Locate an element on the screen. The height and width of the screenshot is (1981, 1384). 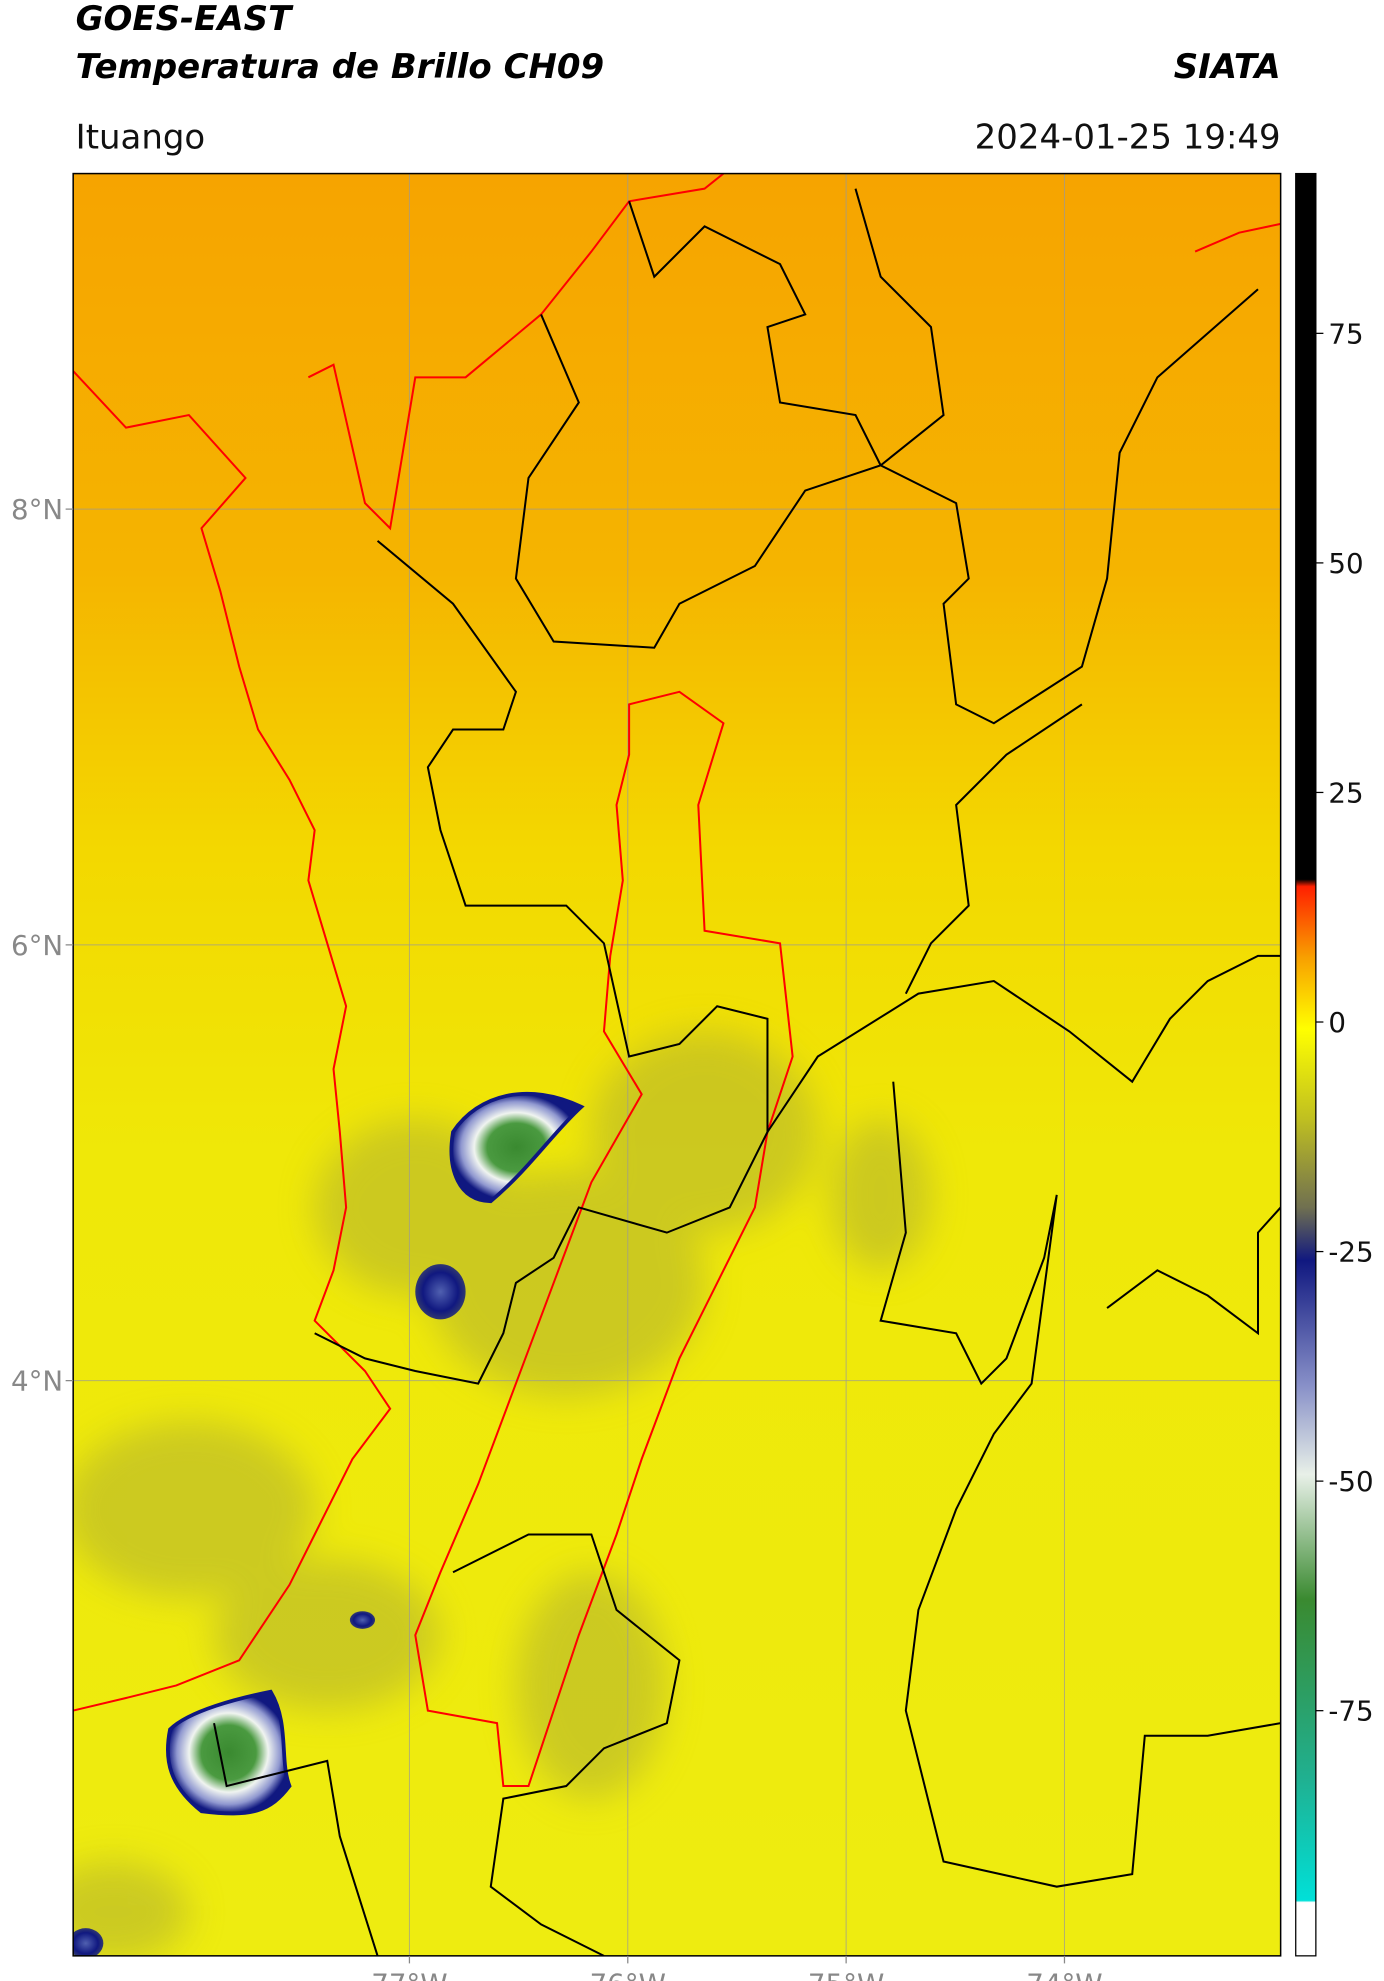
lon-tick-label: 76°W is located at coordinates (628, 1974).